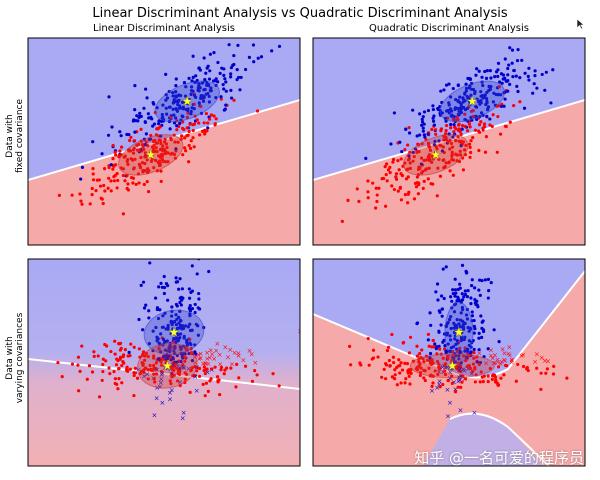 This screenshot has width=600, height=480. What do you see at coordinates (449, 28) in the screenshot?
I see `col-title-qda: Quadratic Discriminant Analysis` at bounding box center [449, 28].